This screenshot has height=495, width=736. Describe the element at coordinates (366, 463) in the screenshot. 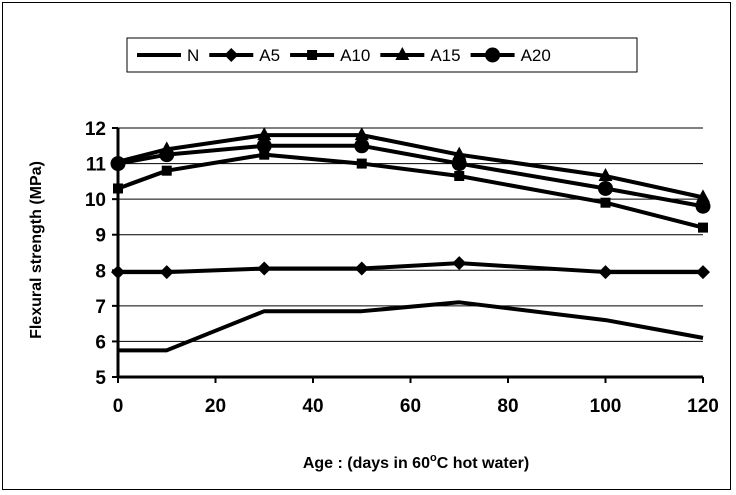

I see `x-axis-label-prefix: Age : (days in 60` at that location.